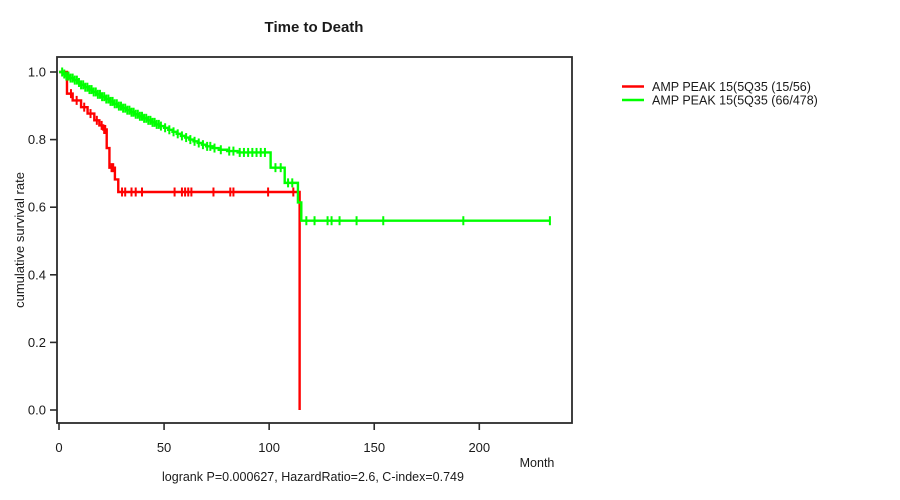 Image resolution: width=900 pixels, height=500 pixels. I want to click on x-axis-label: Month, so click(537, 463).